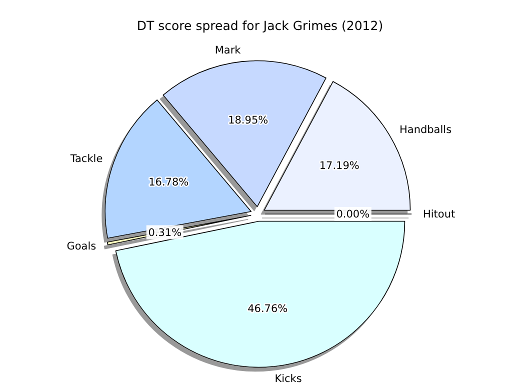  I want to click on slice-label: Goals, so click(81, 246).